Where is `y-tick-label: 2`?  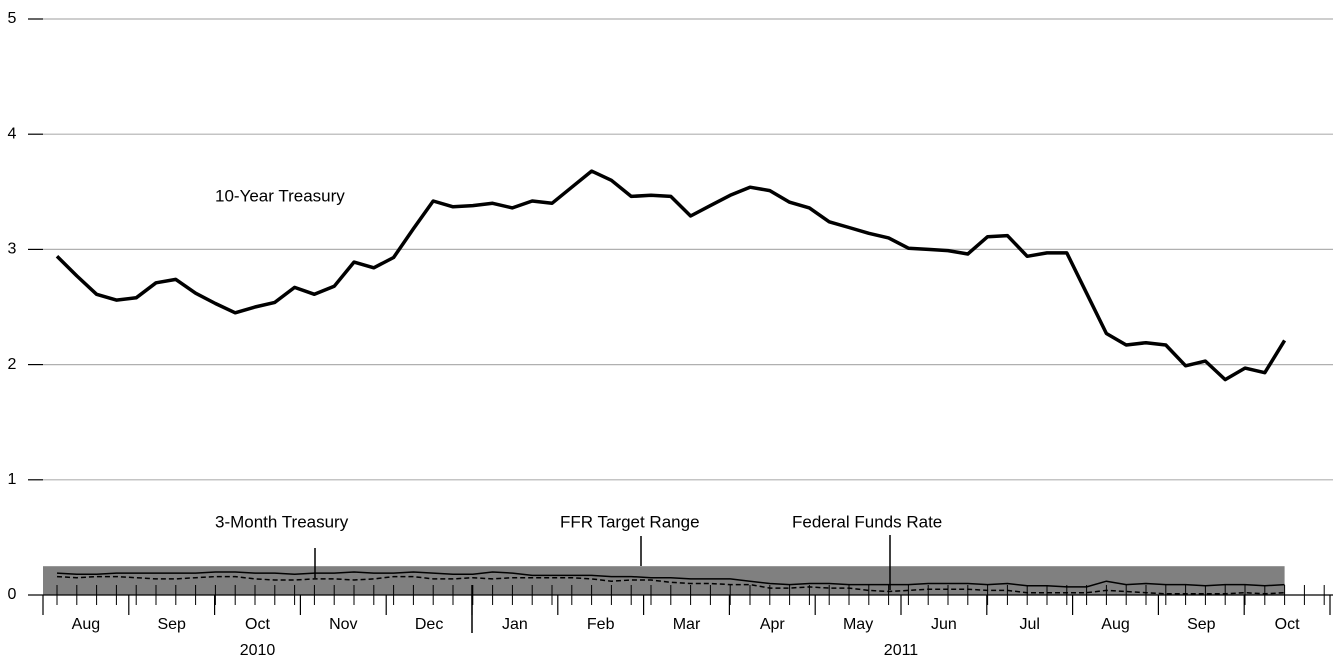
y-tick-label: 2 is located at coordinates (12, 364).